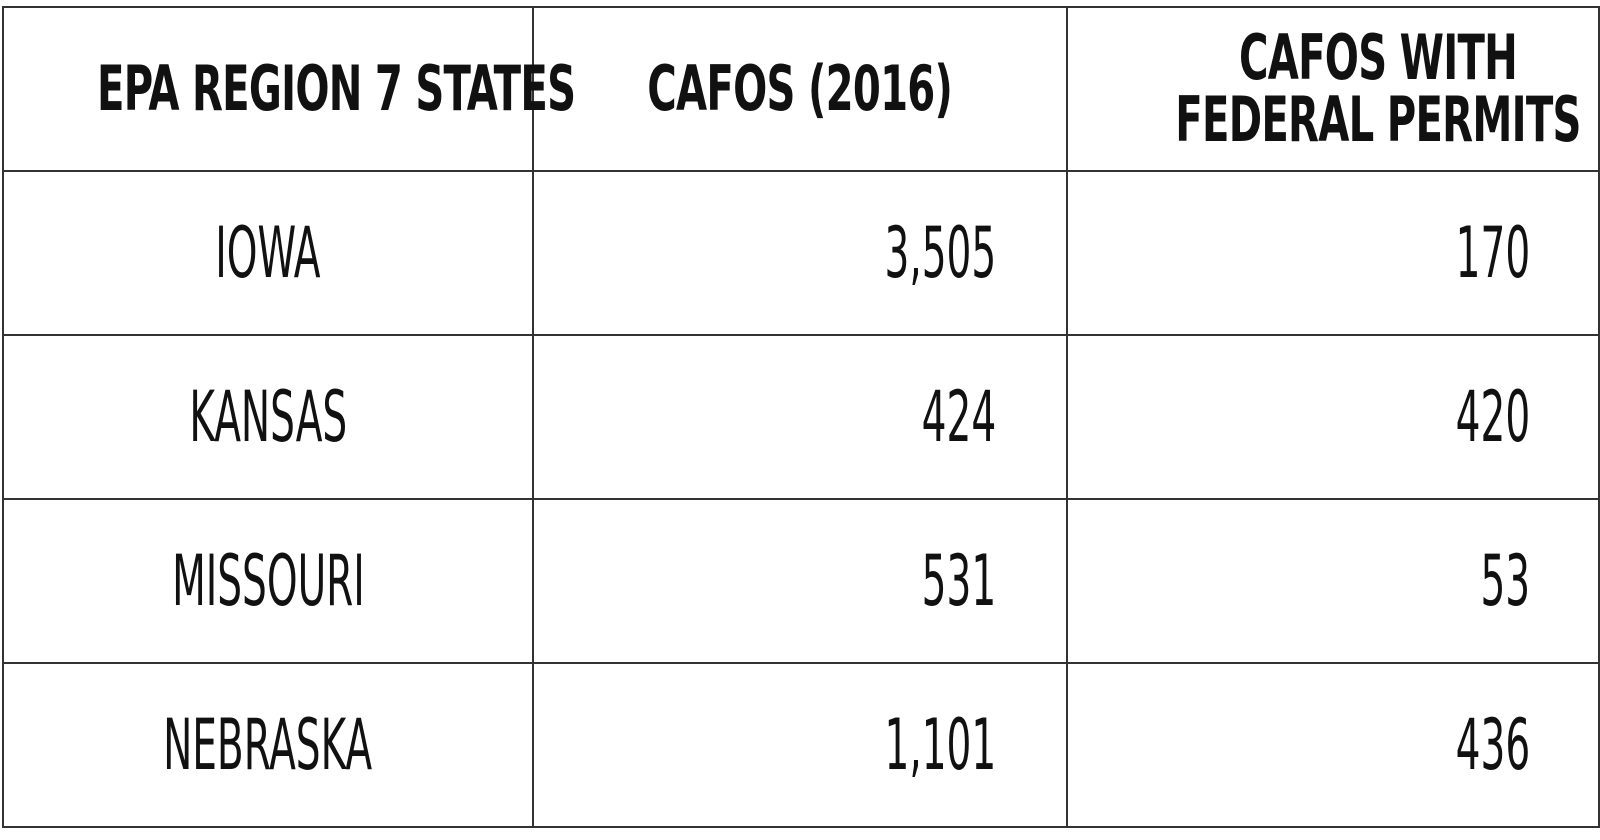 The width and height of the screenshot is (1600, 840). I want to click on state-cell: MISSOURI, so click(268, 581).